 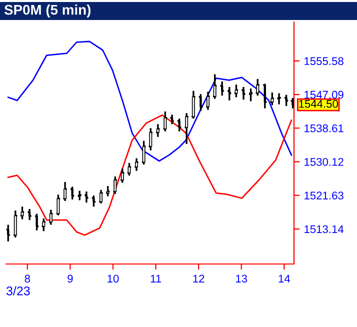 What do you see at coordinates (324, 128) in the screenshot?
I see `y-tick-label: 1538.61` at bounding box center [324, 128].